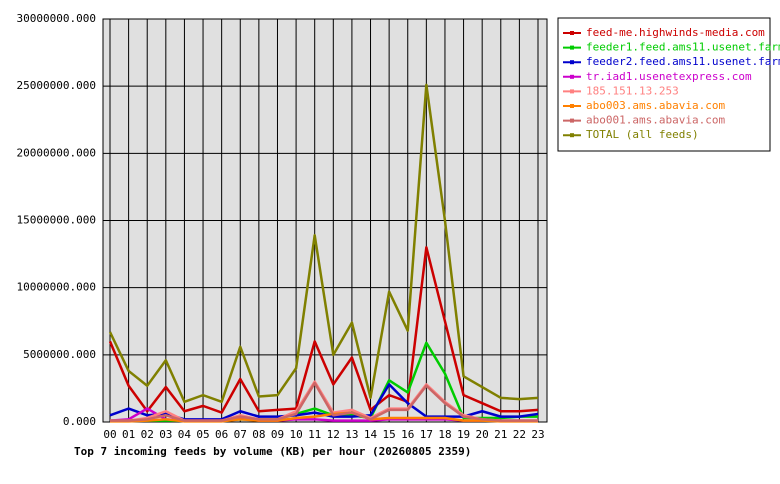 The image size is (780, 484). What do you see at coordinates (324, 401) in the screenshot?
I see `series-line` at bounding box center [324, 401].